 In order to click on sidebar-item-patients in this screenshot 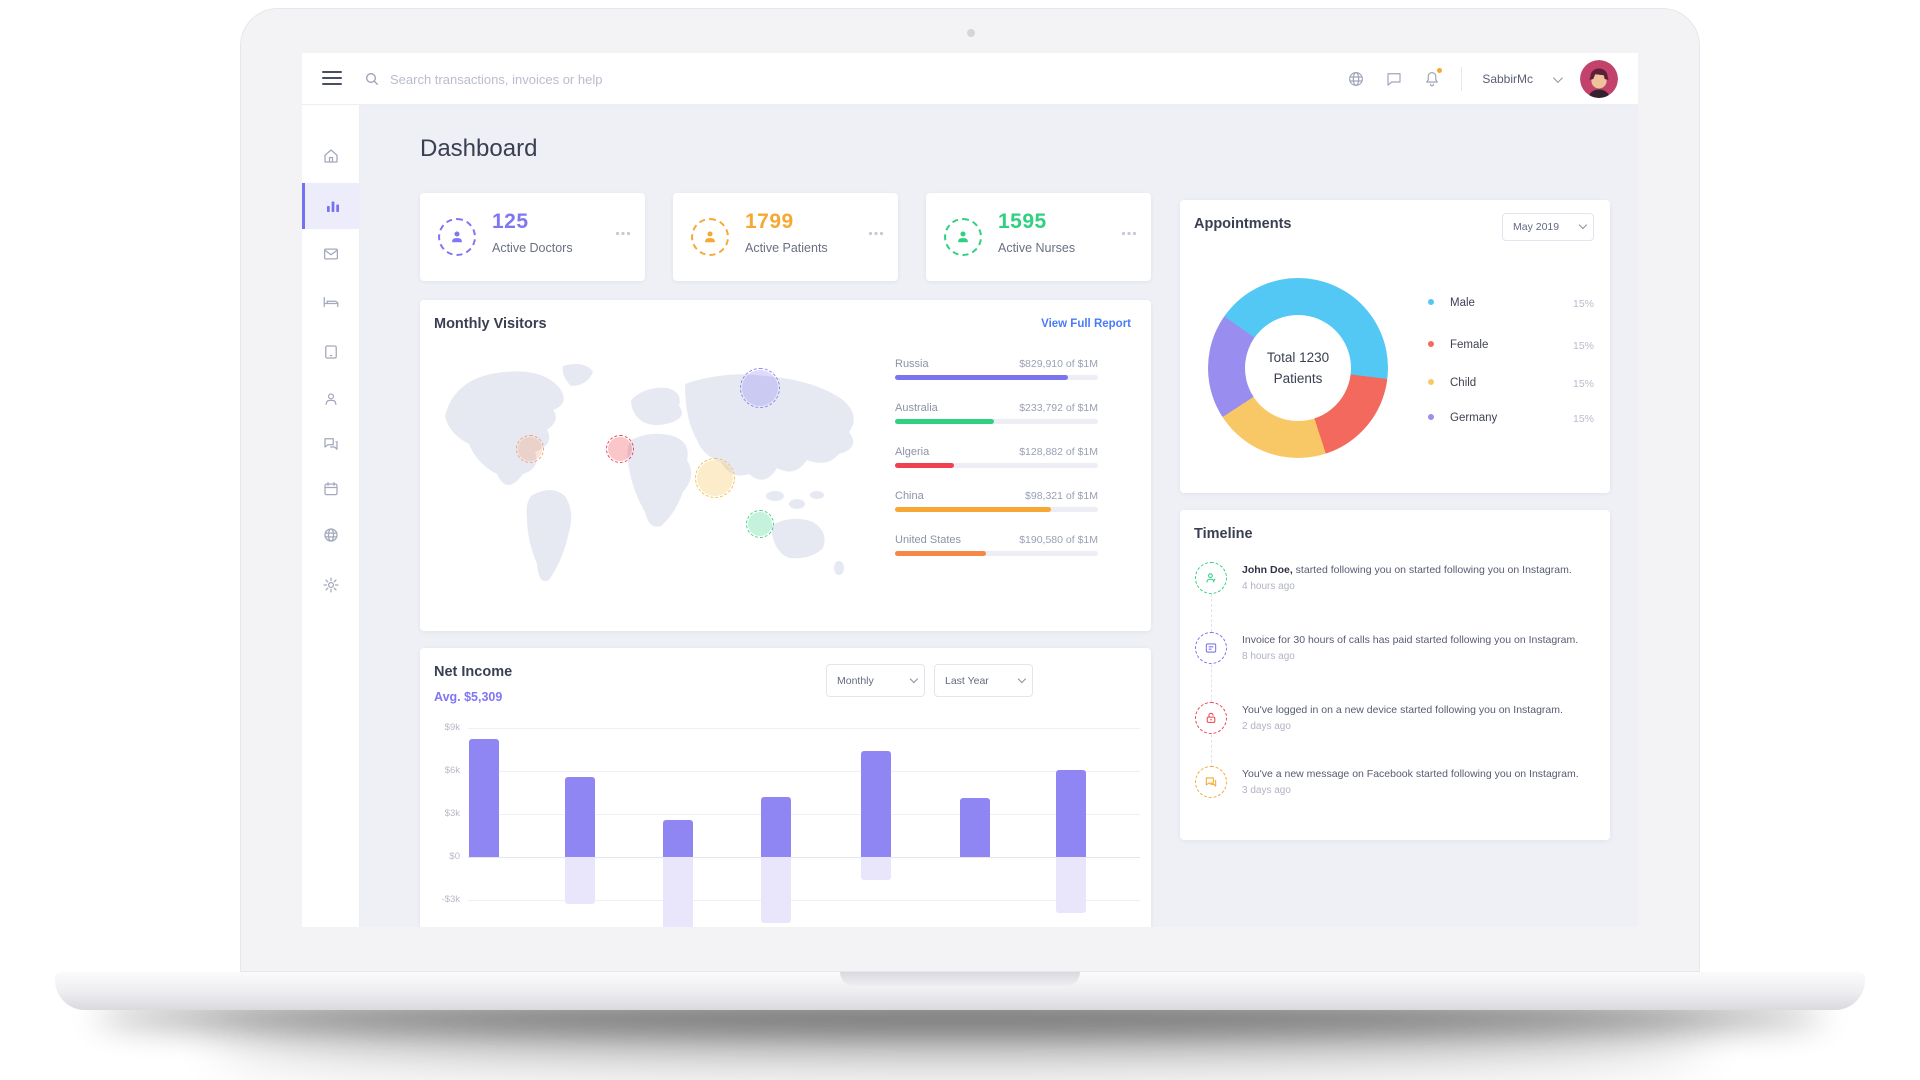, I will do `click(331, 399)`.